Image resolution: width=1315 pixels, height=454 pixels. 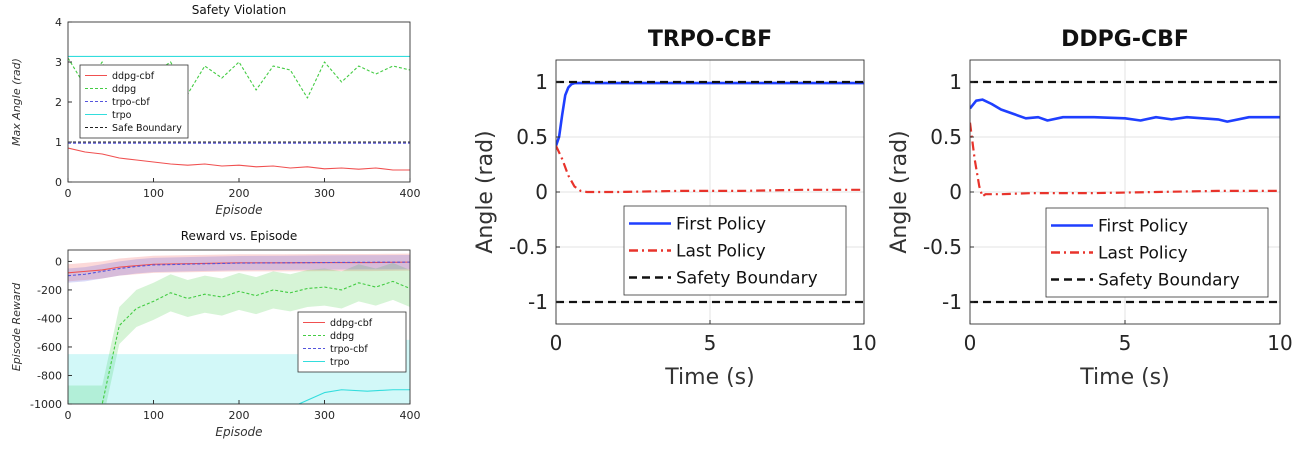 I want to click on y-tick-label: 4, so click(x=58, y=22).